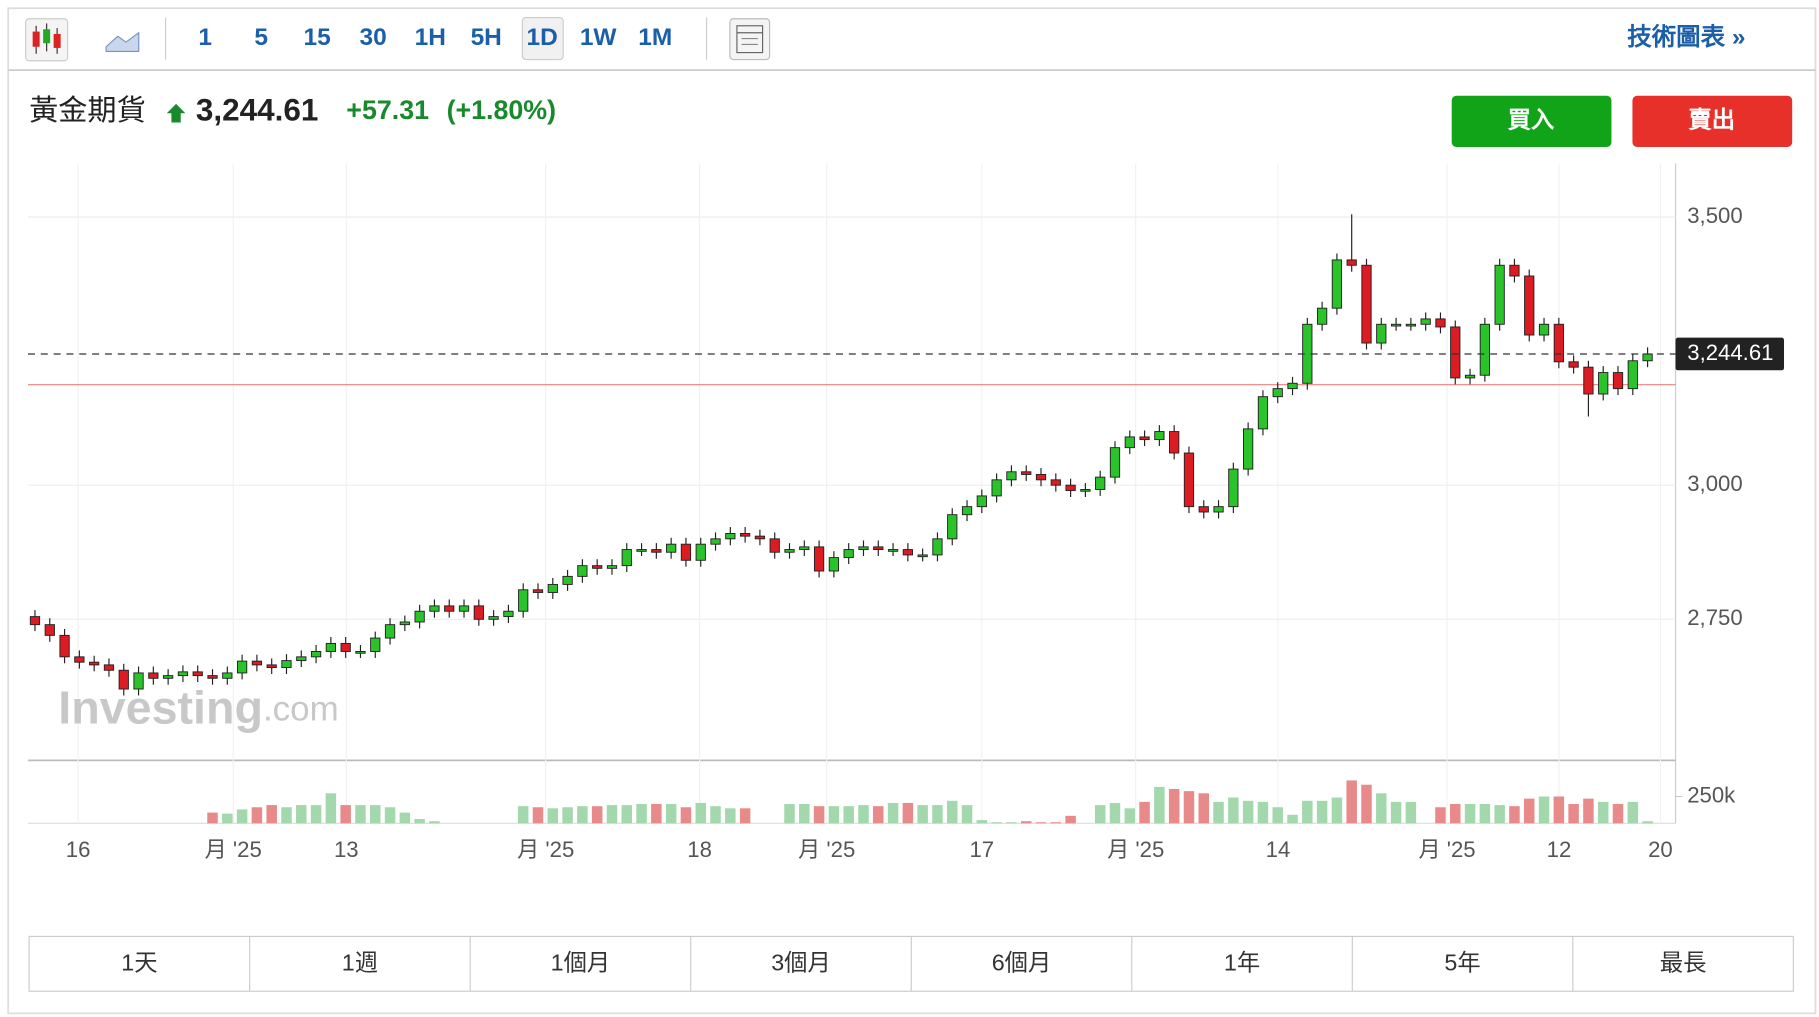  I want to click on range-button: 1週, so click(360, 963).